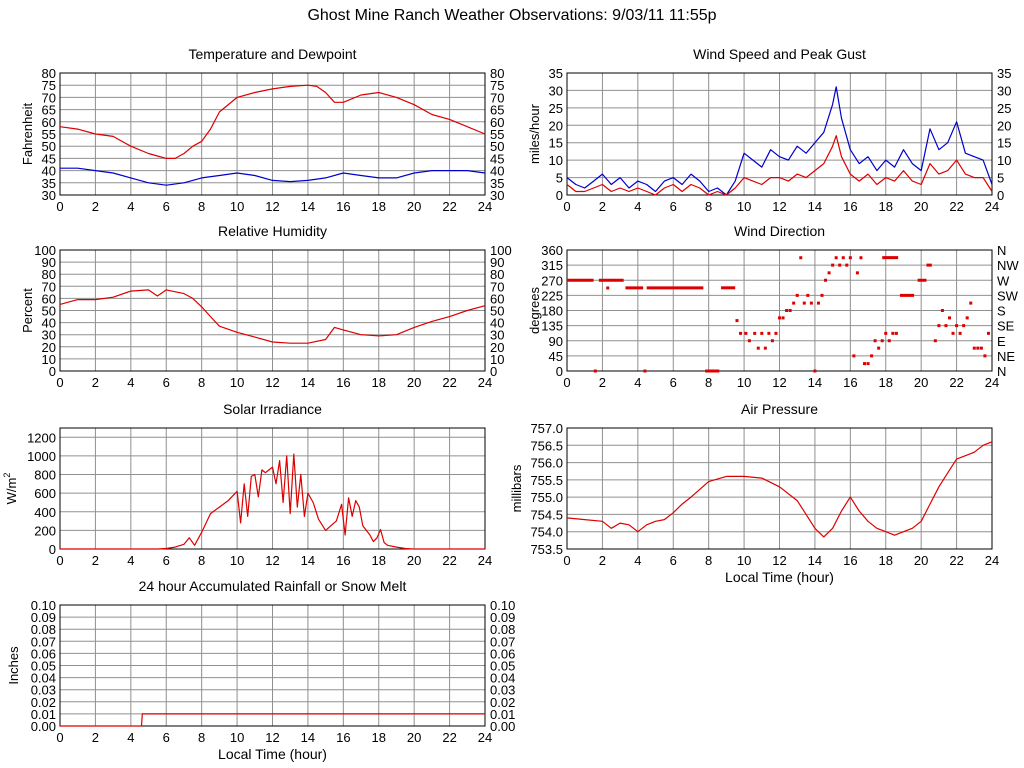 The width and height of the screenshot is (1024, 768). Describe the element at coordinates (49, 347) in the screenshot. I see `humidity-y-tick-label: 20` at that location.